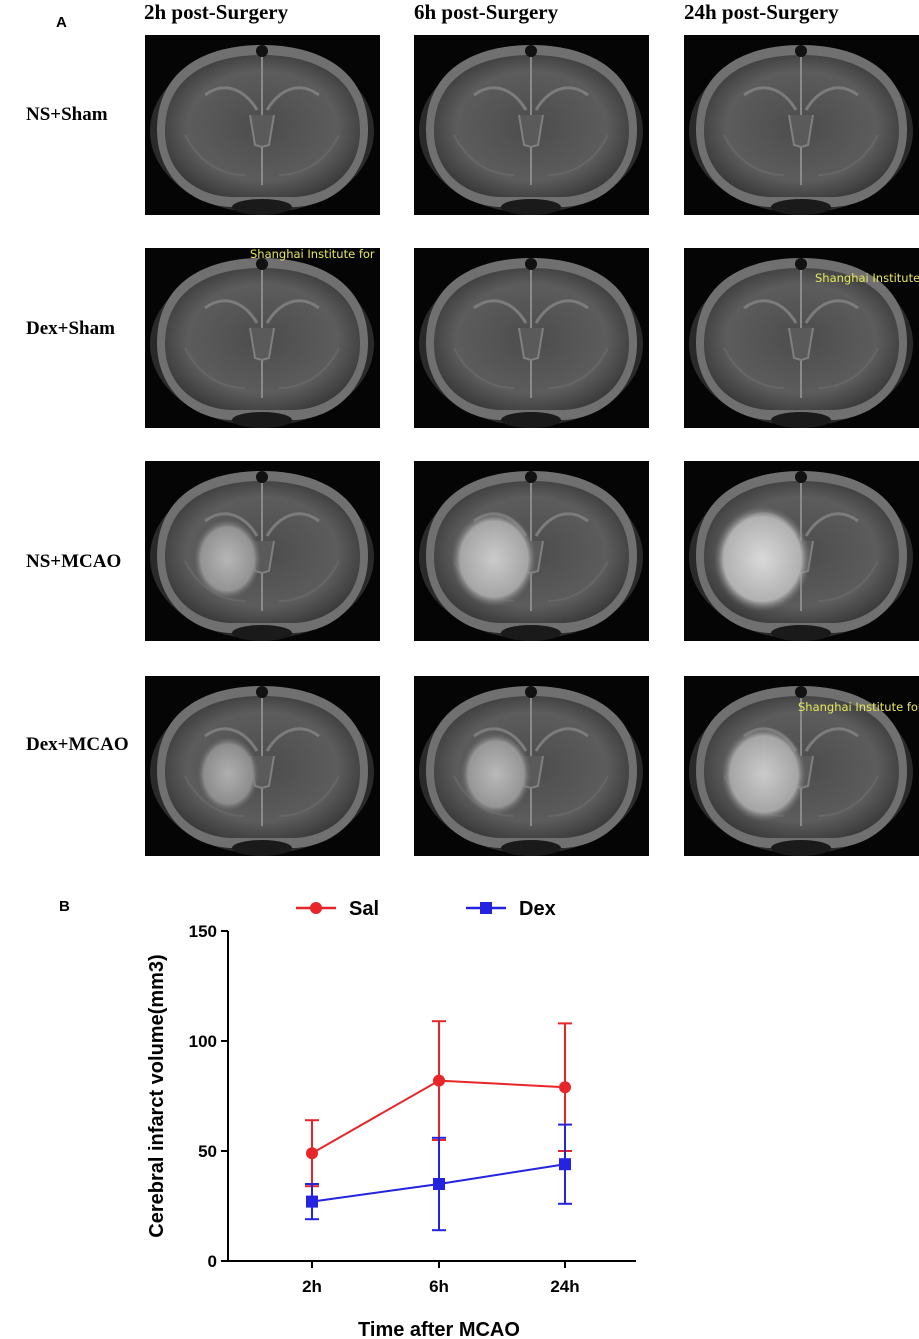 Image resolution: width=919 pixels, height=1339 pixels. I want to click on legend-dex-label: Dex, so click(537, 909).